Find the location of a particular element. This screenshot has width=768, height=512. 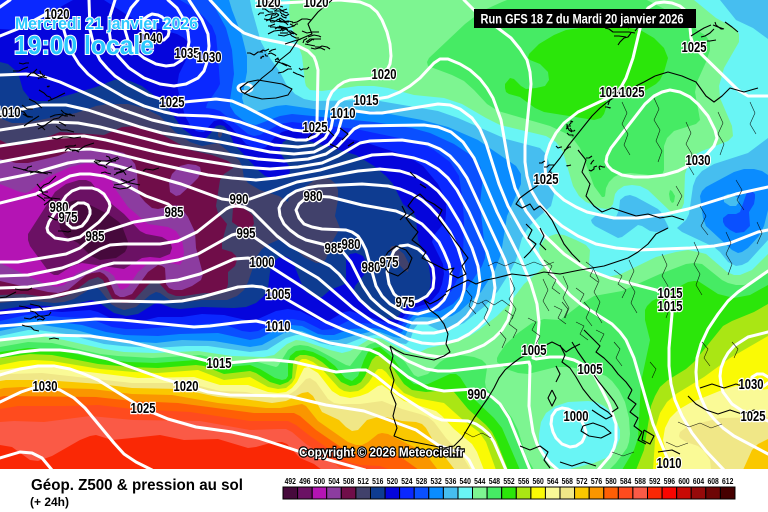

svg-text: 576 is located at coordinates (597, 481).